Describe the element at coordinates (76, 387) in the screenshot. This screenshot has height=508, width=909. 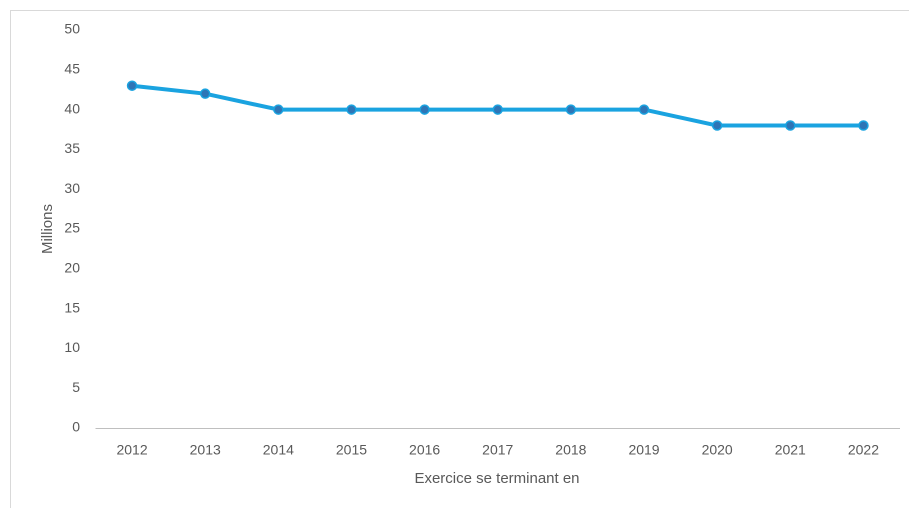
I see `y-tick-label: 5` at that location.